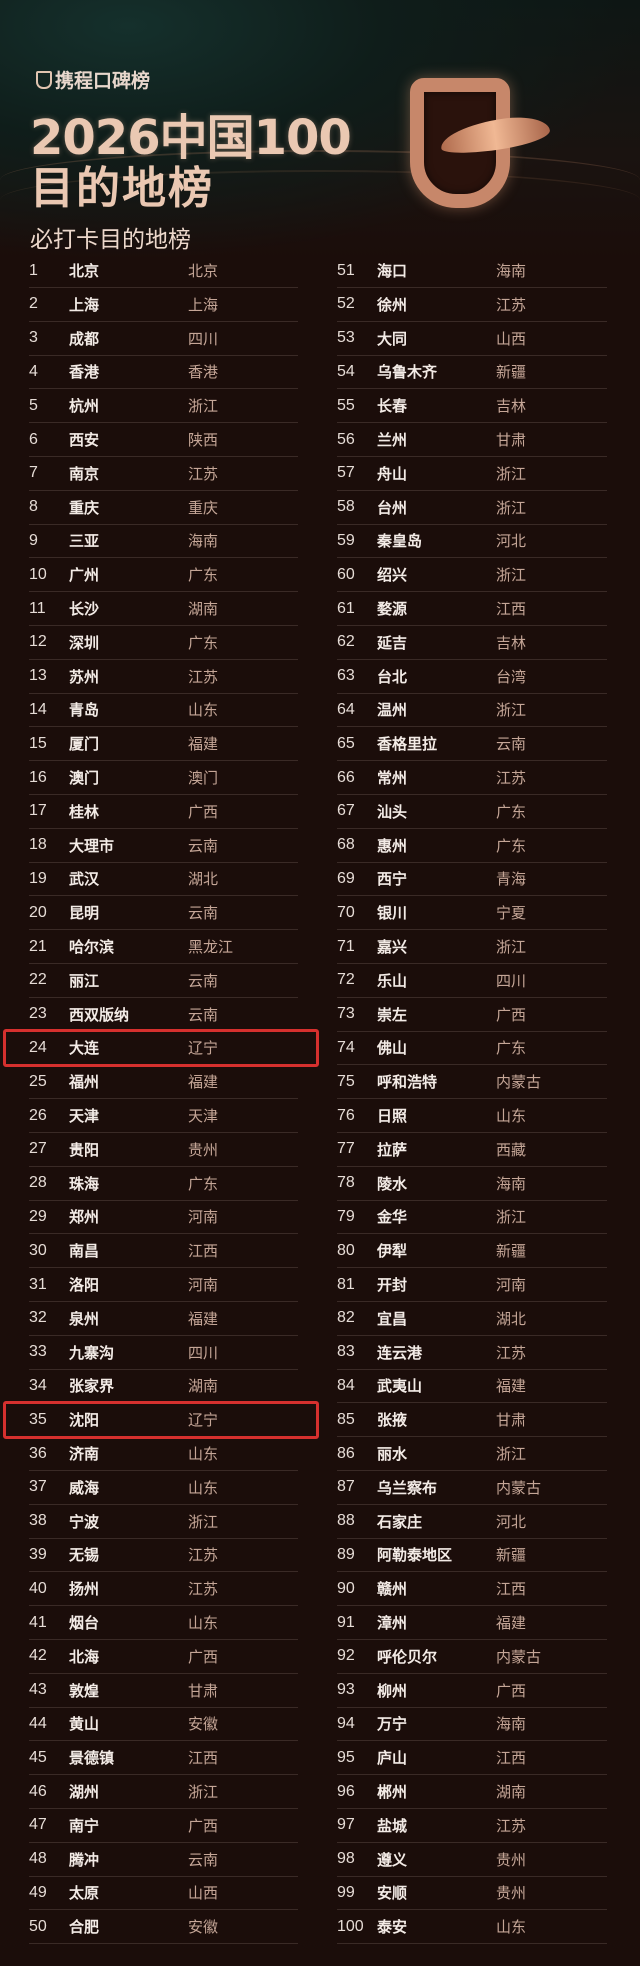  Describe the element at coordinates (346, 338) in the screenshot. I see `rank-number: 53` at that location.